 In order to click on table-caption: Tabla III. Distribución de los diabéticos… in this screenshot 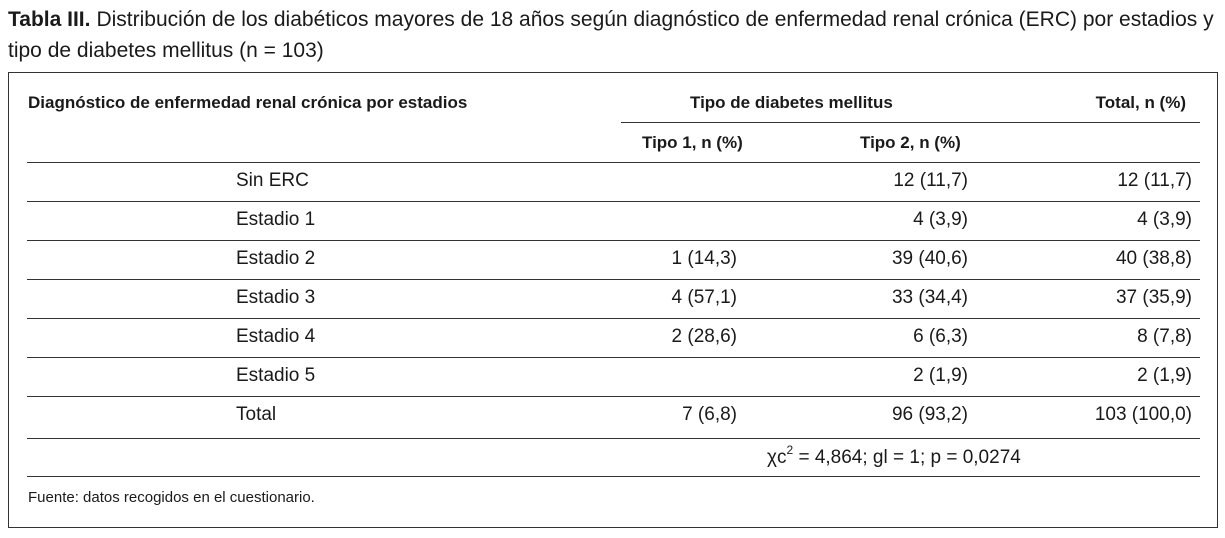, I will do `click(614, 35)`.